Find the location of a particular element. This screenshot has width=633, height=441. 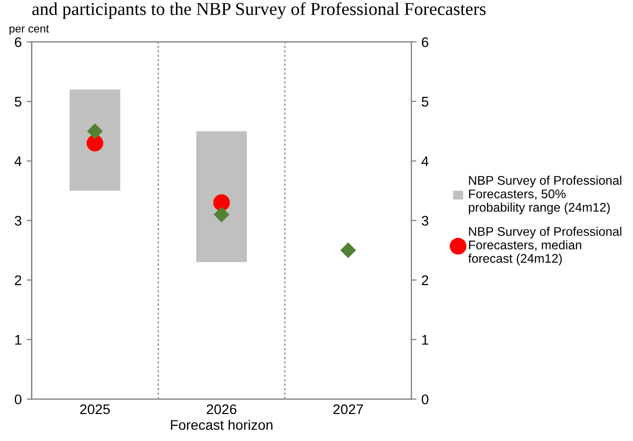

y2-tick-label: 1 is located at coordinates (425, 340).